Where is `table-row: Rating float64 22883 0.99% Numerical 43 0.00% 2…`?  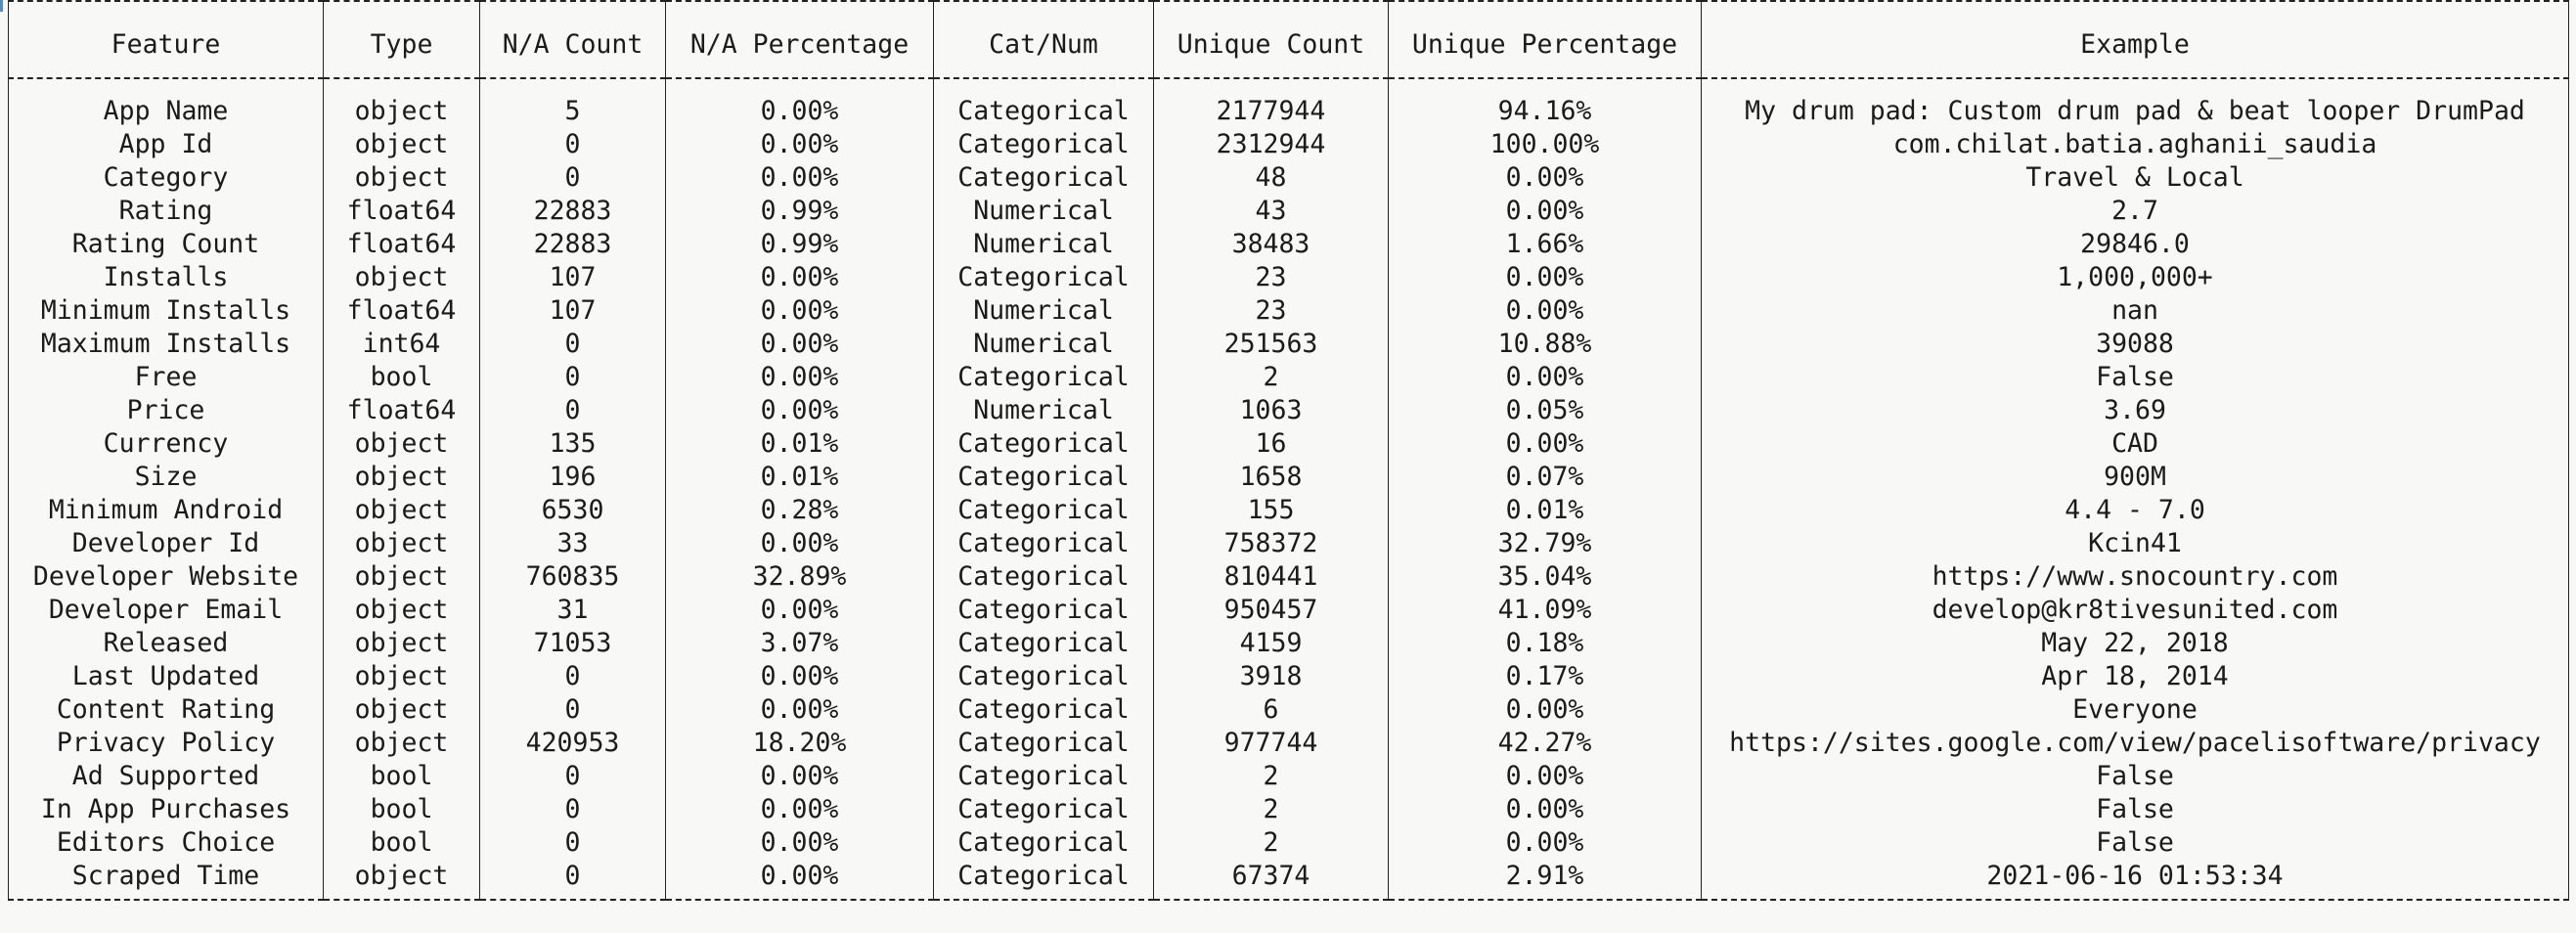 table-row: Rating float64 22883 0.99% Numerical 43 0.00% 2… is located at coordinates (1288, 211).